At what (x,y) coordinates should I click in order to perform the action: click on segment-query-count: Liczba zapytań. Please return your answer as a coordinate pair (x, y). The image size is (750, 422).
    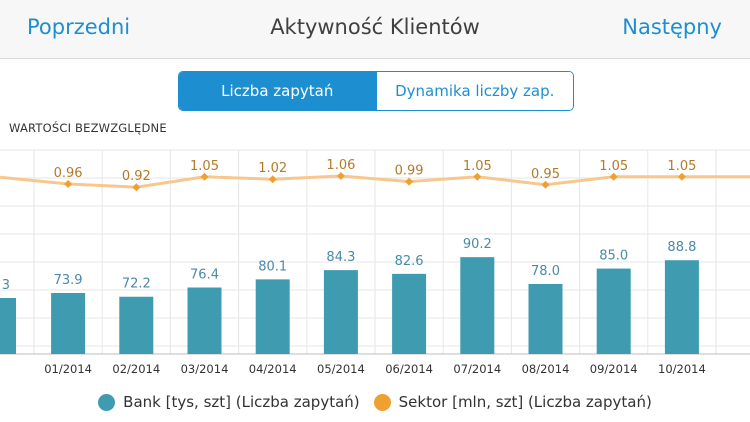
    Looking at the image, I should click on (277, 91).